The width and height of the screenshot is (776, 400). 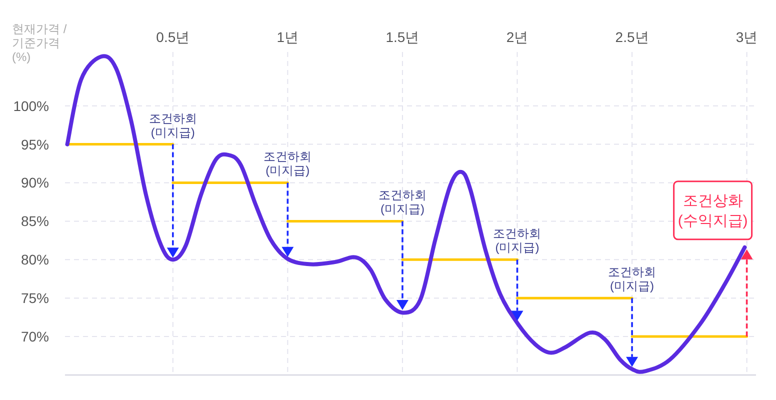 I want to click on y-tick-label: 70%, so click(x=34, y=336).